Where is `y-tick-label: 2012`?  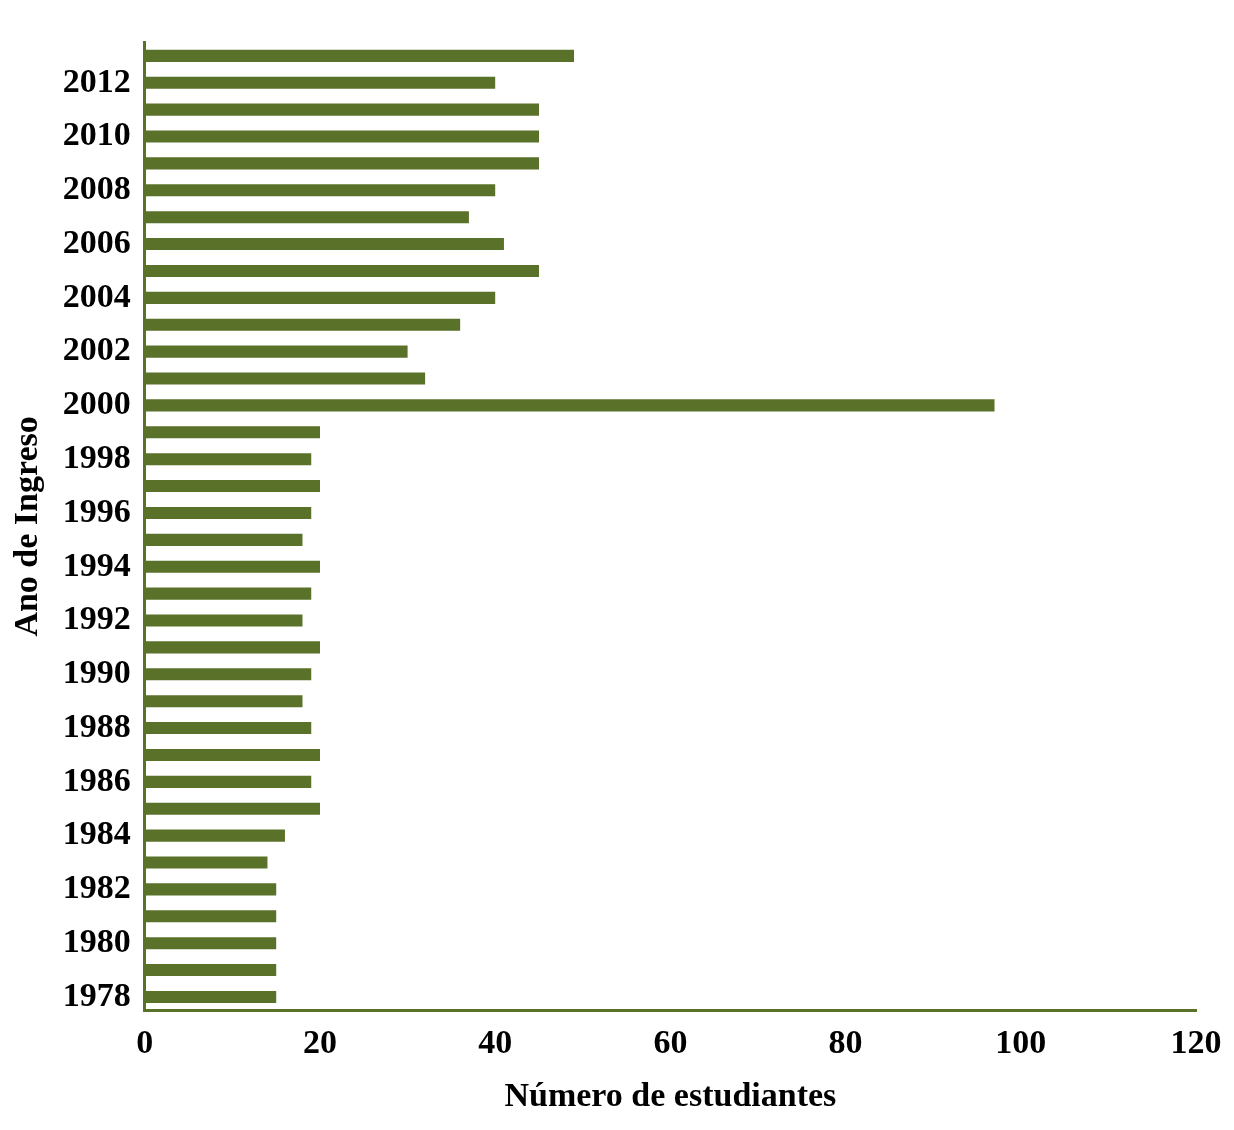 y-tick-label: 2012 is located at coordinates (96, 80).